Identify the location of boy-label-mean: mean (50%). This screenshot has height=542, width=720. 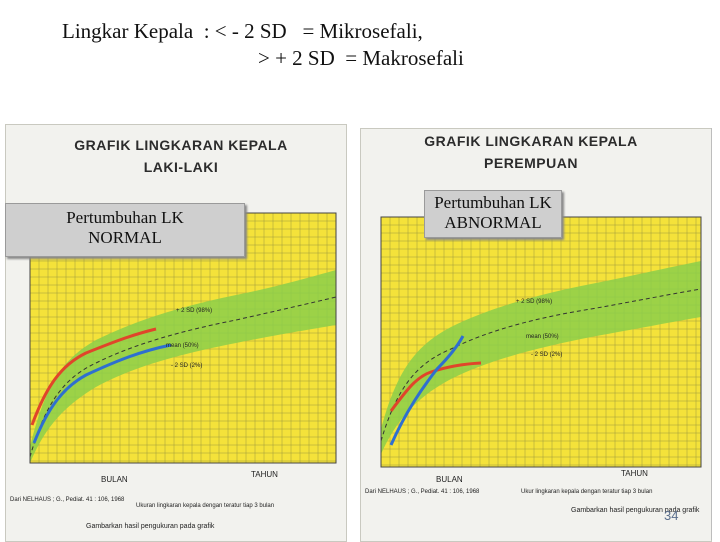
(182, 346).